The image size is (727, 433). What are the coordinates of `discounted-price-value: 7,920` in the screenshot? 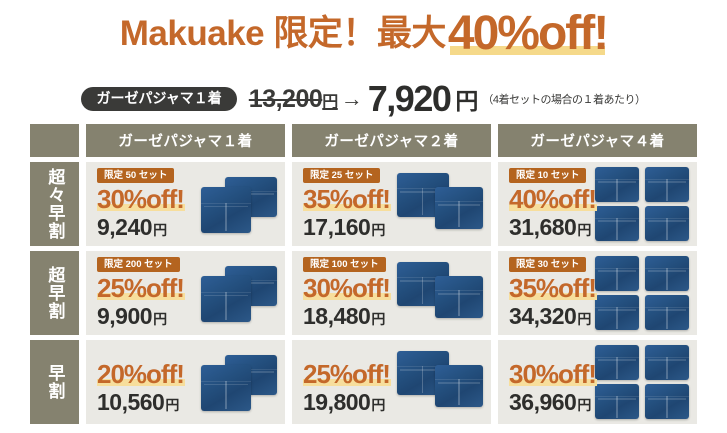 It's located at (409, 98).